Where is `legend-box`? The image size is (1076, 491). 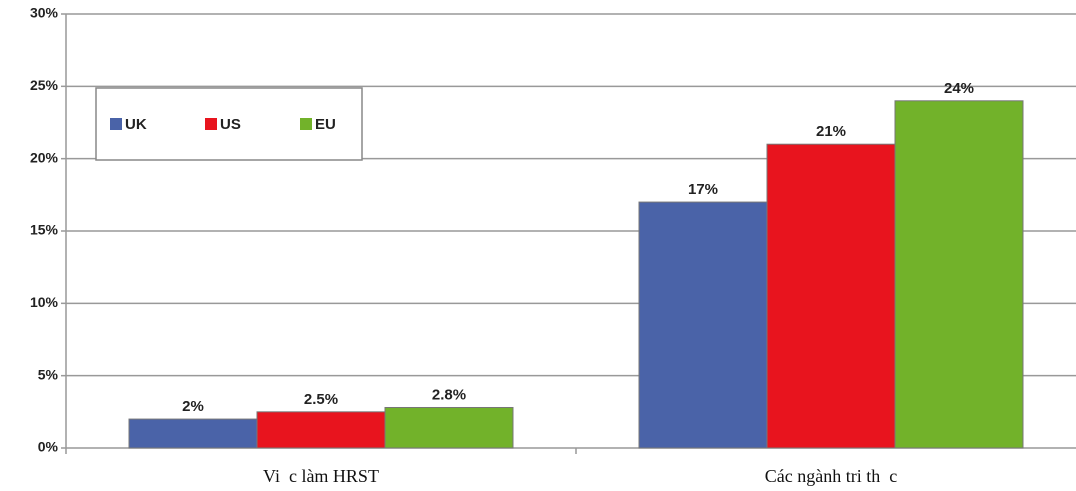 legend-box is located at coordinates (229, 124).